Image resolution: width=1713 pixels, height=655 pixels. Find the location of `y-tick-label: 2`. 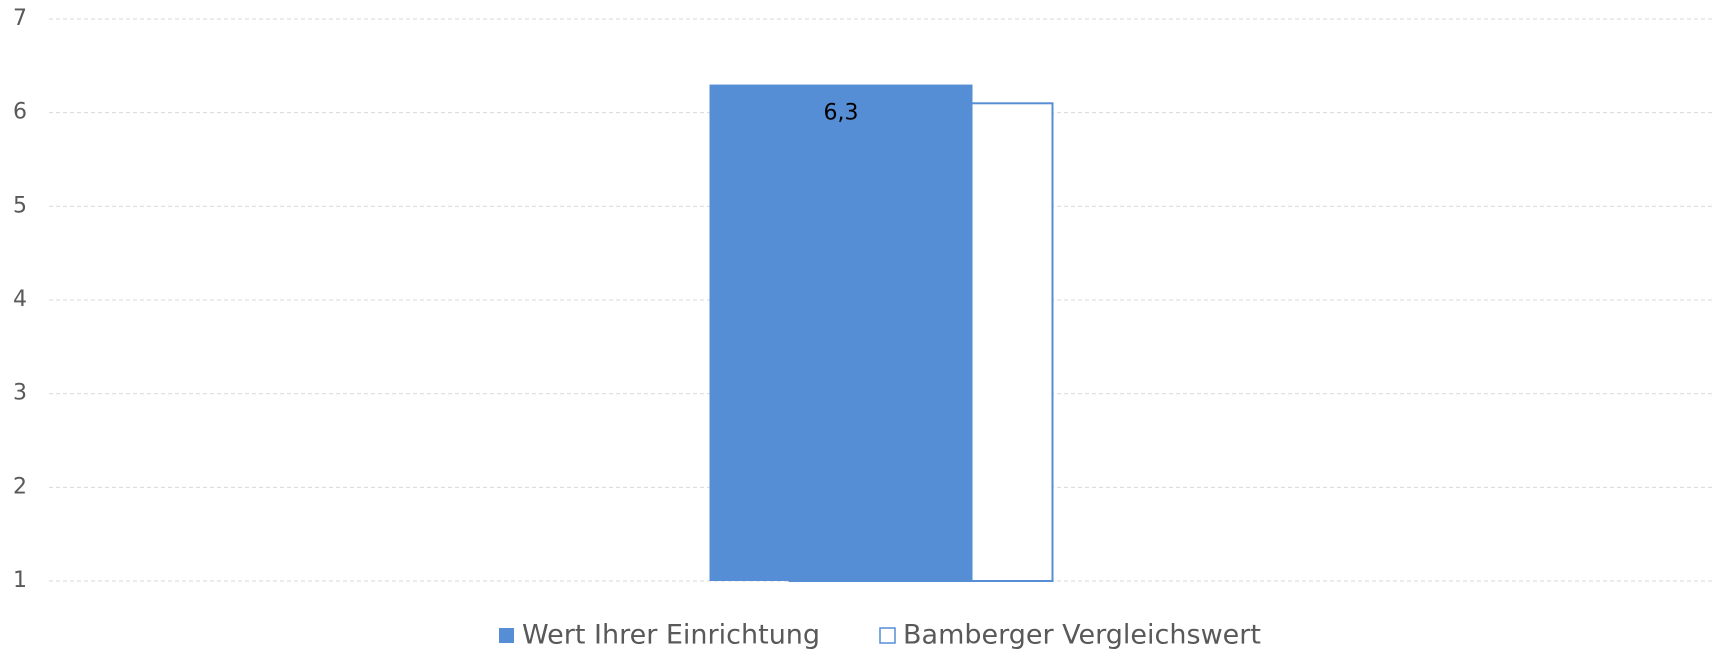

y-tick-label: 2 is located at coordinates (20, 486).